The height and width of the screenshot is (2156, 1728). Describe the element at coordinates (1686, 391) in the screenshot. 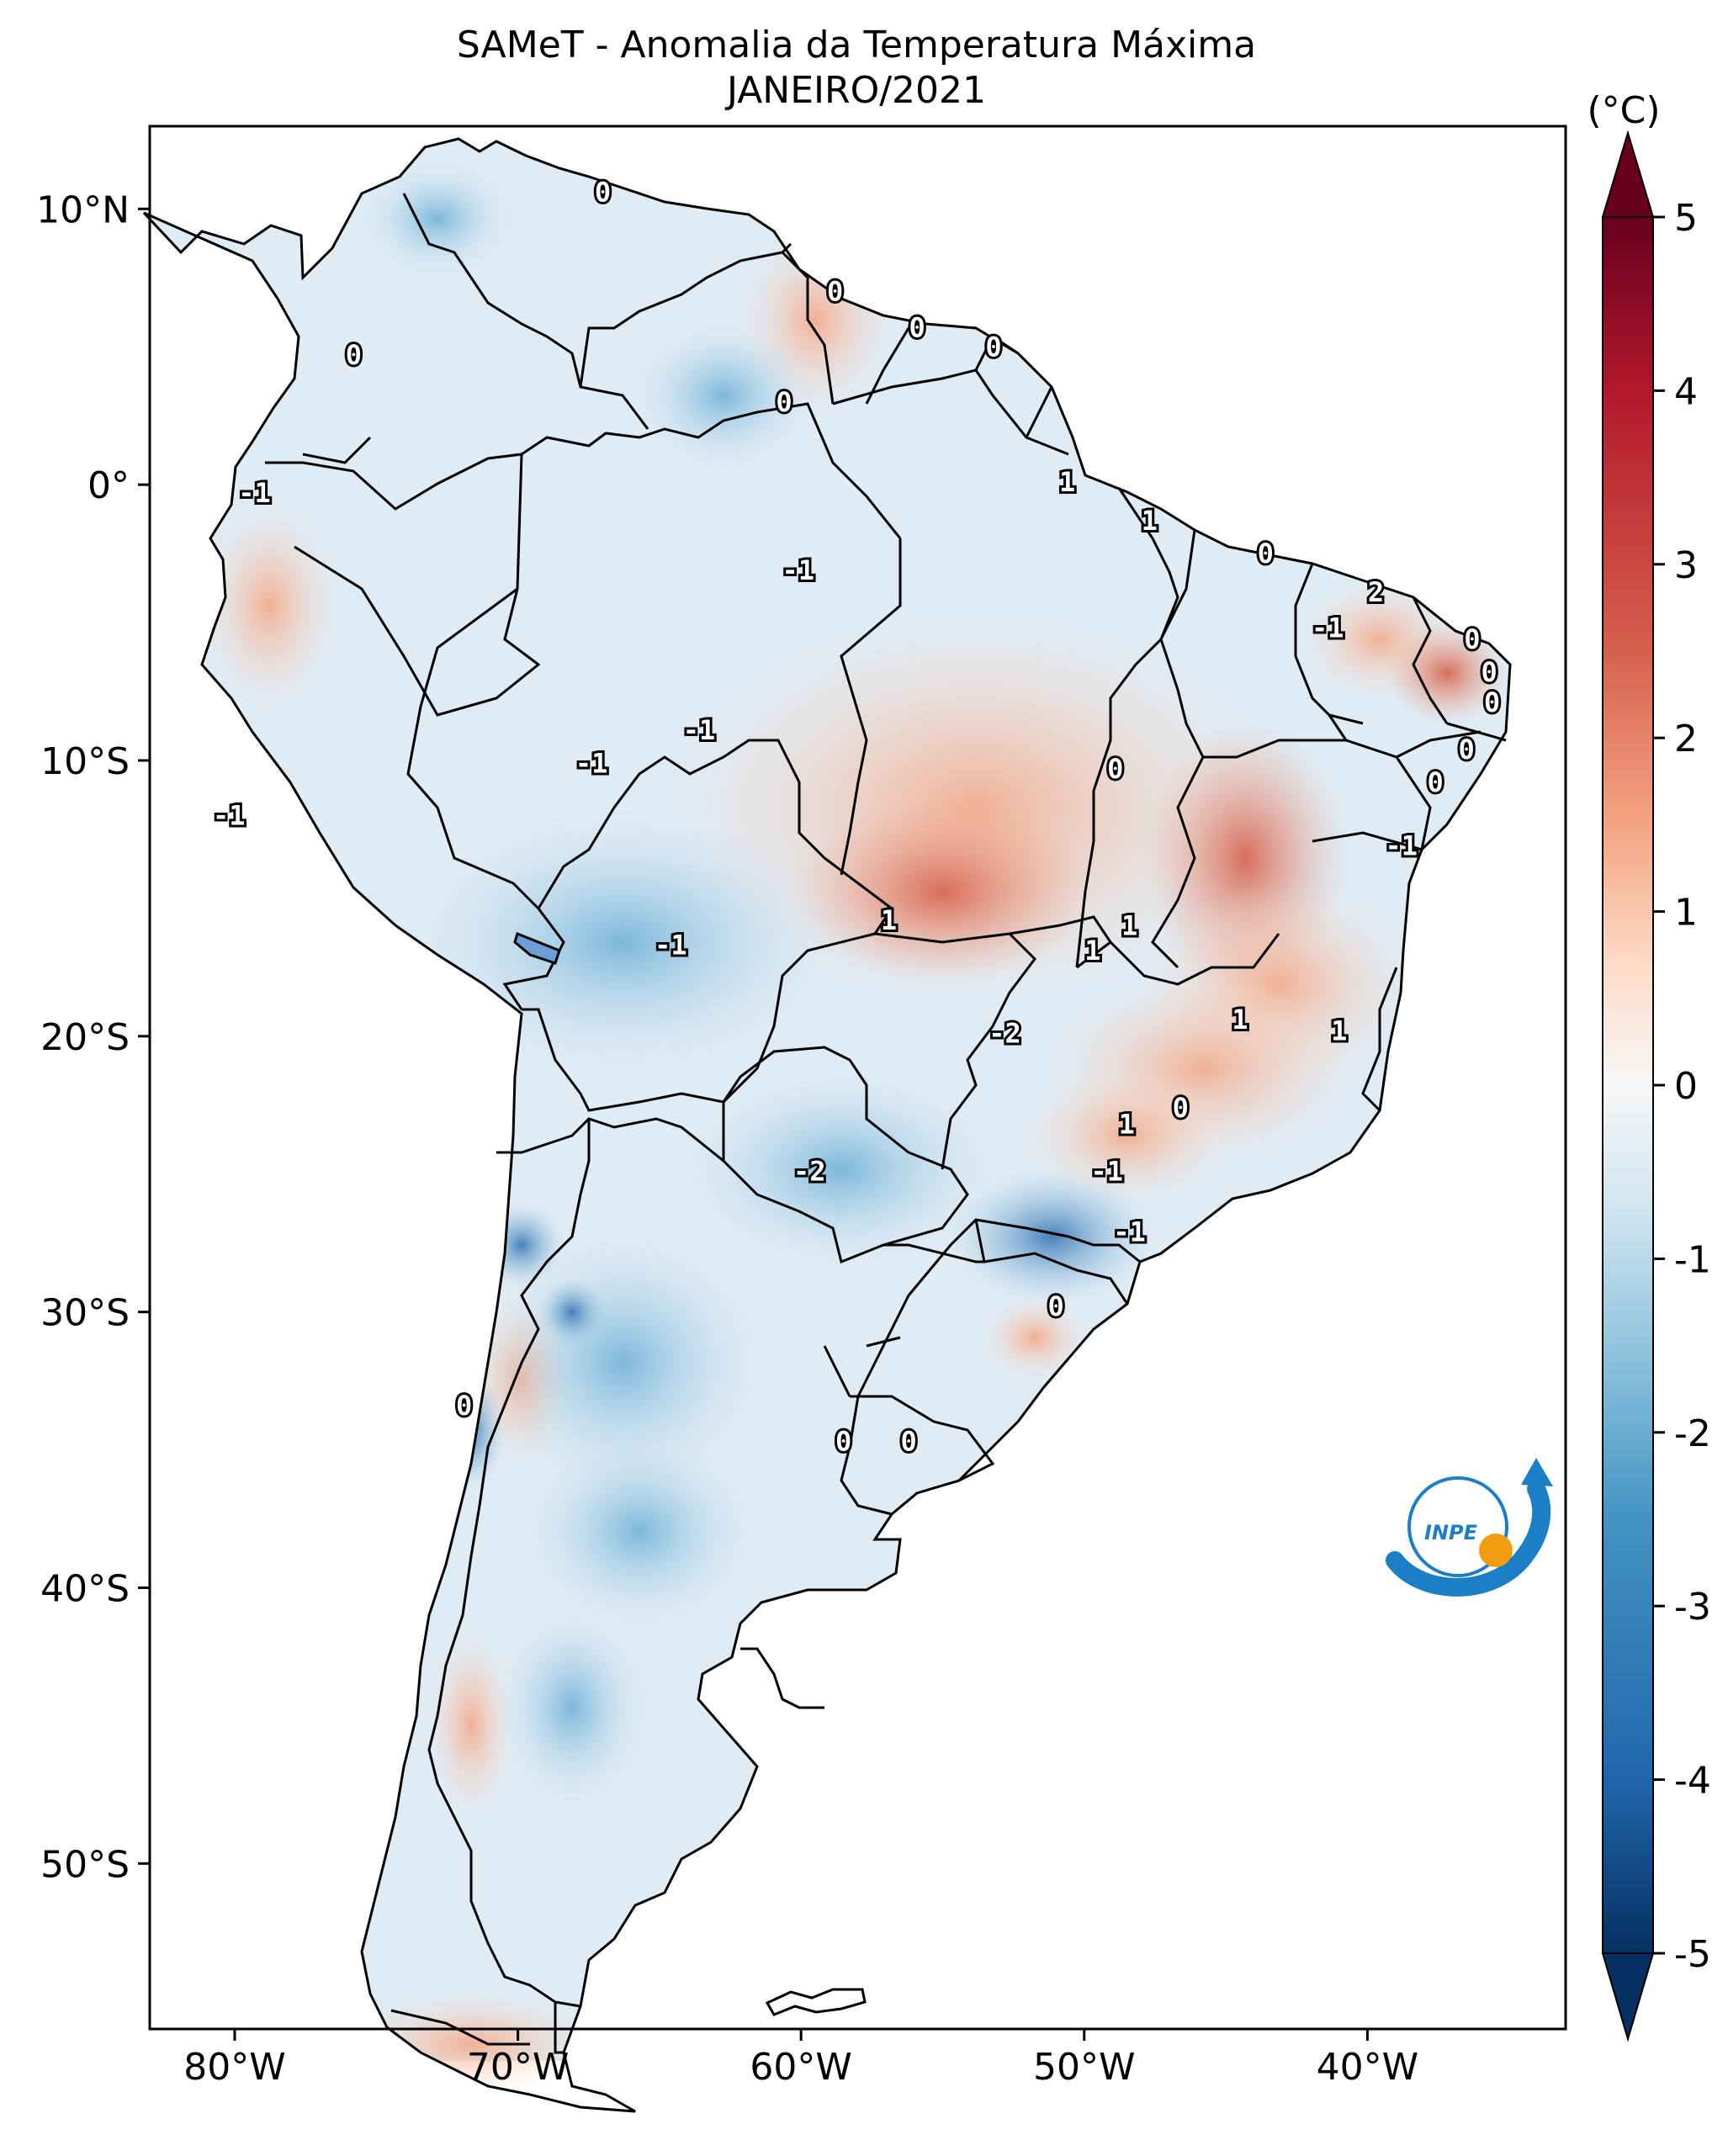

I see `colorbar-tick-label: 4` at that location.